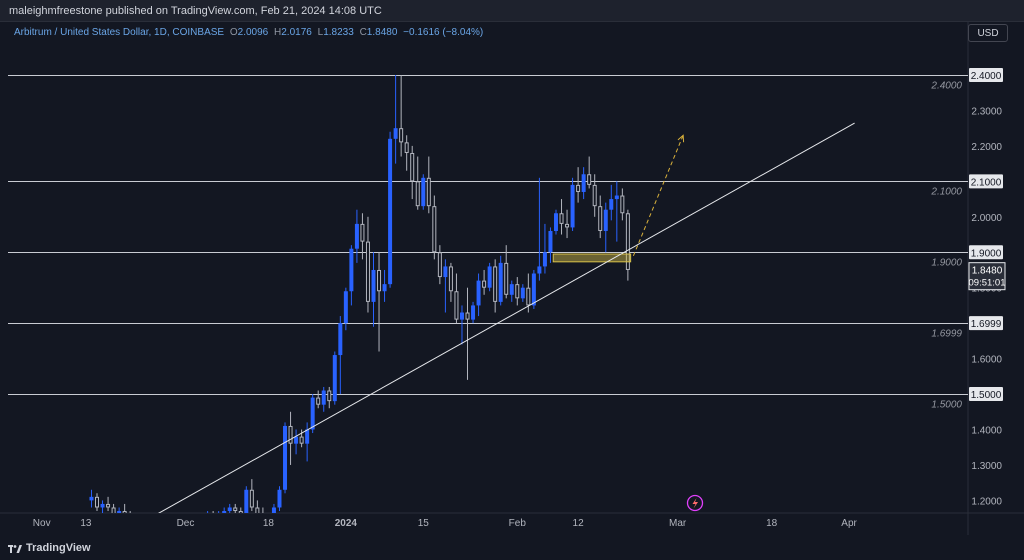 This screenshot has width=1024, height=560. I want to click on last-price-countdown: 09:51:01, so click(987, 283).